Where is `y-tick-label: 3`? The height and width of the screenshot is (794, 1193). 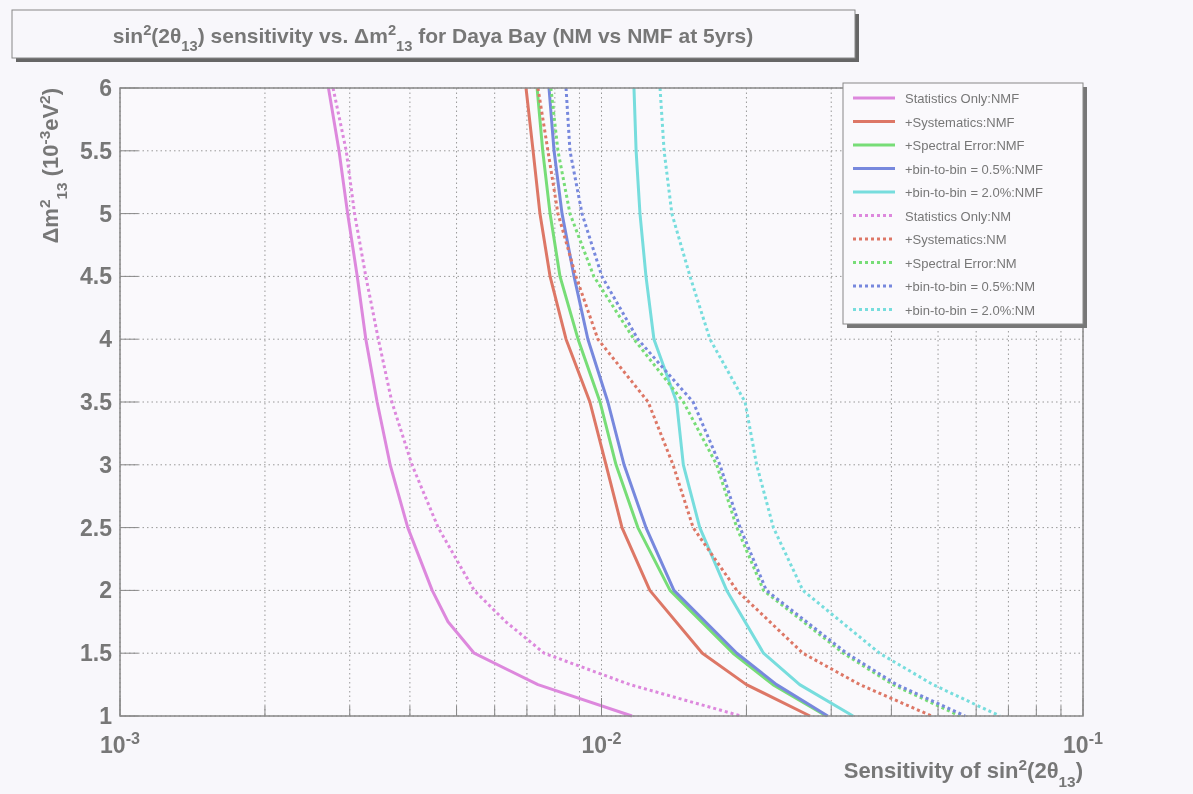
y-tick-label: 3 is located at coordinates (105, 464).